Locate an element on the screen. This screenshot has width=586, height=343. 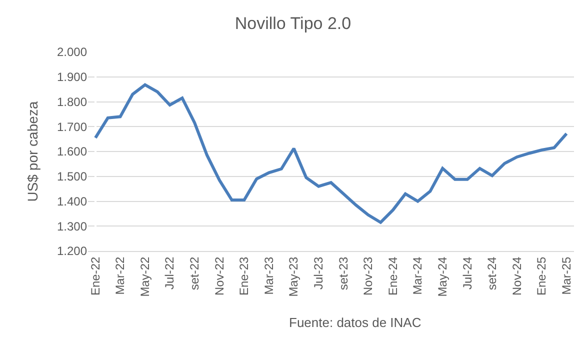
y-axis-title: US$ por cabeza is located at coordinates (32, 151).